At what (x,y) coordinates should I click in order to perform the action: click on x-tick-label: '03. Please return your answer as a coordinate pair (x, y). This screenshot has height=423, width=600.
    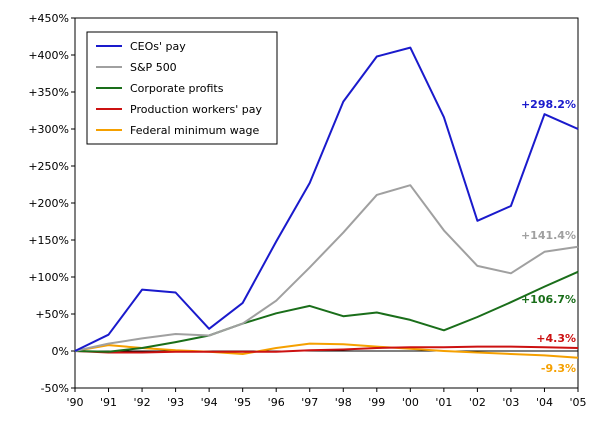
    Looking at the image, I should click on (510, 402).